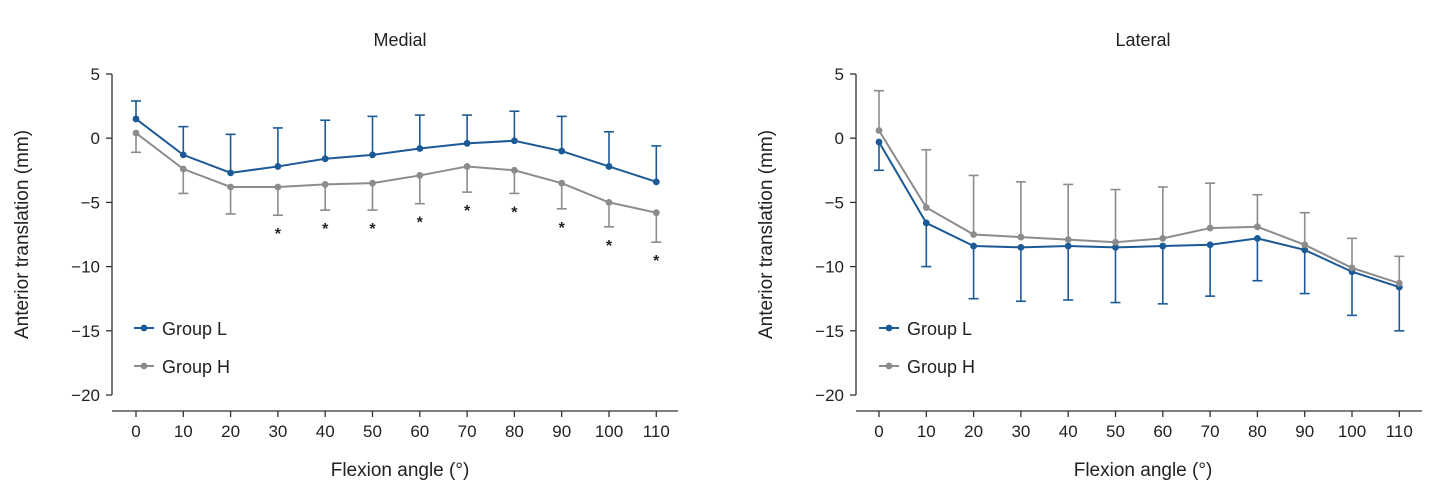 Image resolution: width=1442 pixels, height=502 pixels. I want to click on y-tick-label: 5, so click(95, 74).